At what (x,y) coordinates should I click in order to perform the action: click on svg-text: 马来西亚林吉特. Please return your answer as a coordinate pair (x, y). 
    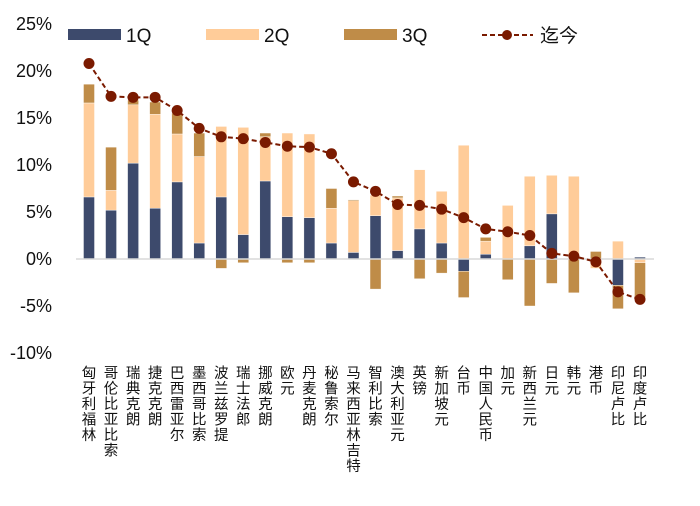
    Looking at the image, I should click on (353, 420).